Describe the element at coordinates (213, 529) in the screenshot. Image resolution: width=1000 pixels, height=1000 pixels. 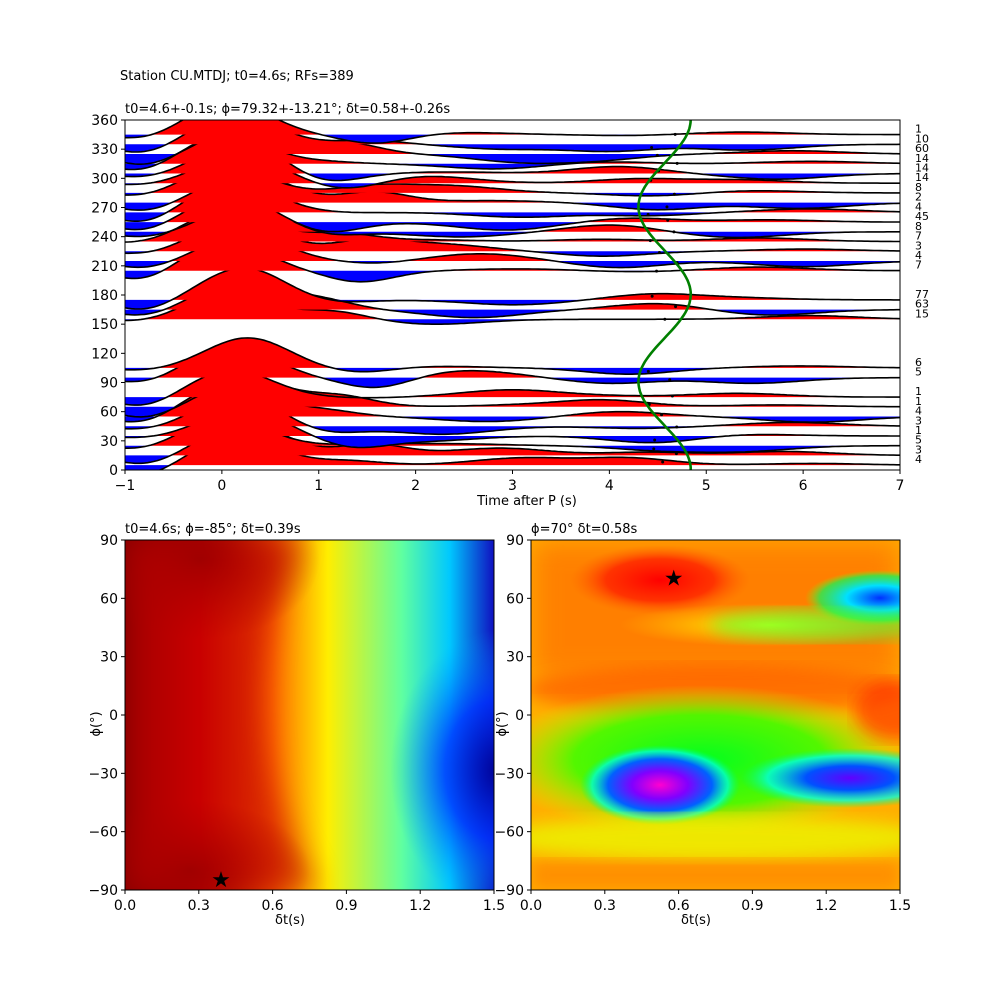
I see `left-panel-title: t0=4.6s; ϕ=-85°; δt=0.39s` at that location.